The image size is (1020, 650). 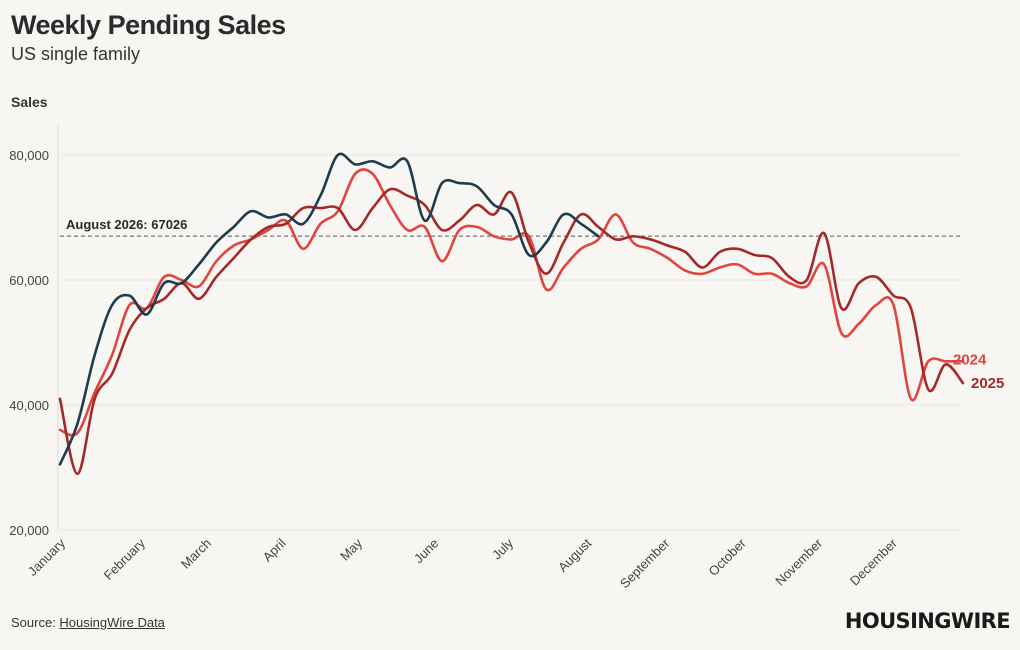 I want to click on x-tick-label: September, so click(x=645, y=563).